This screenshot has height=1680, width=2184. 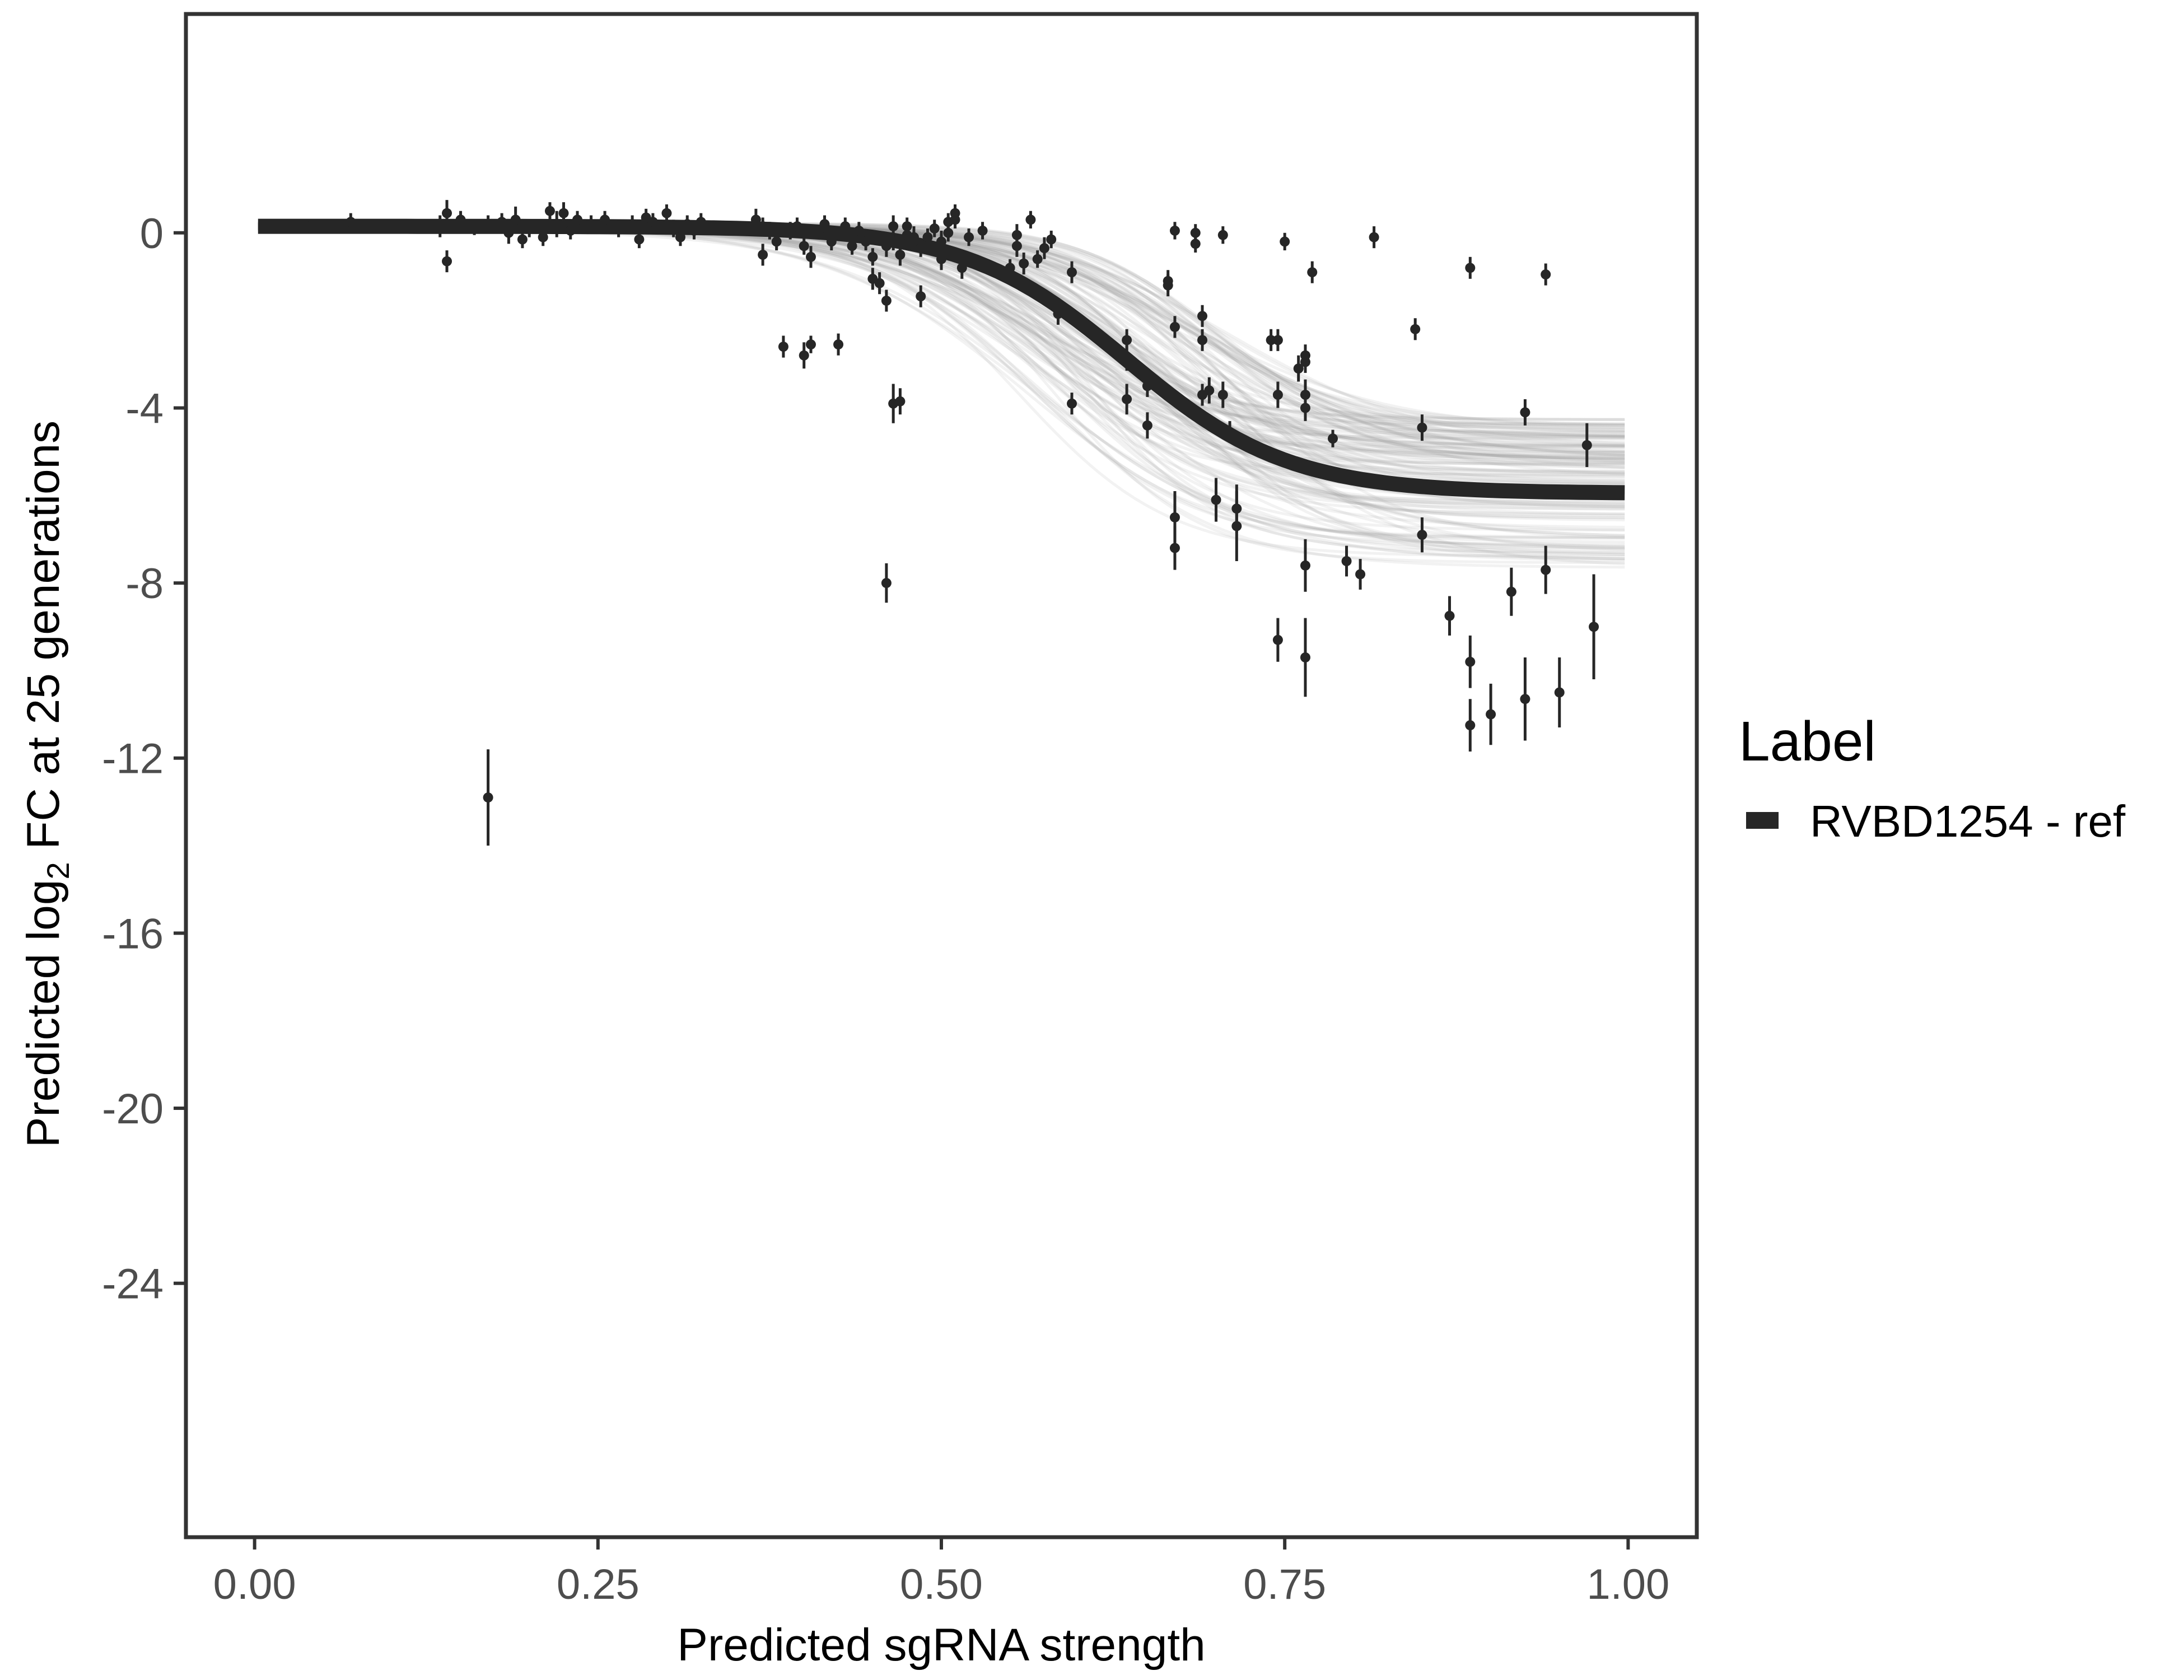 What do you see at coordinates (133, 1285) in the screenshot?
I see `y-tick-label: -24` at bounding box center [133, 1285].